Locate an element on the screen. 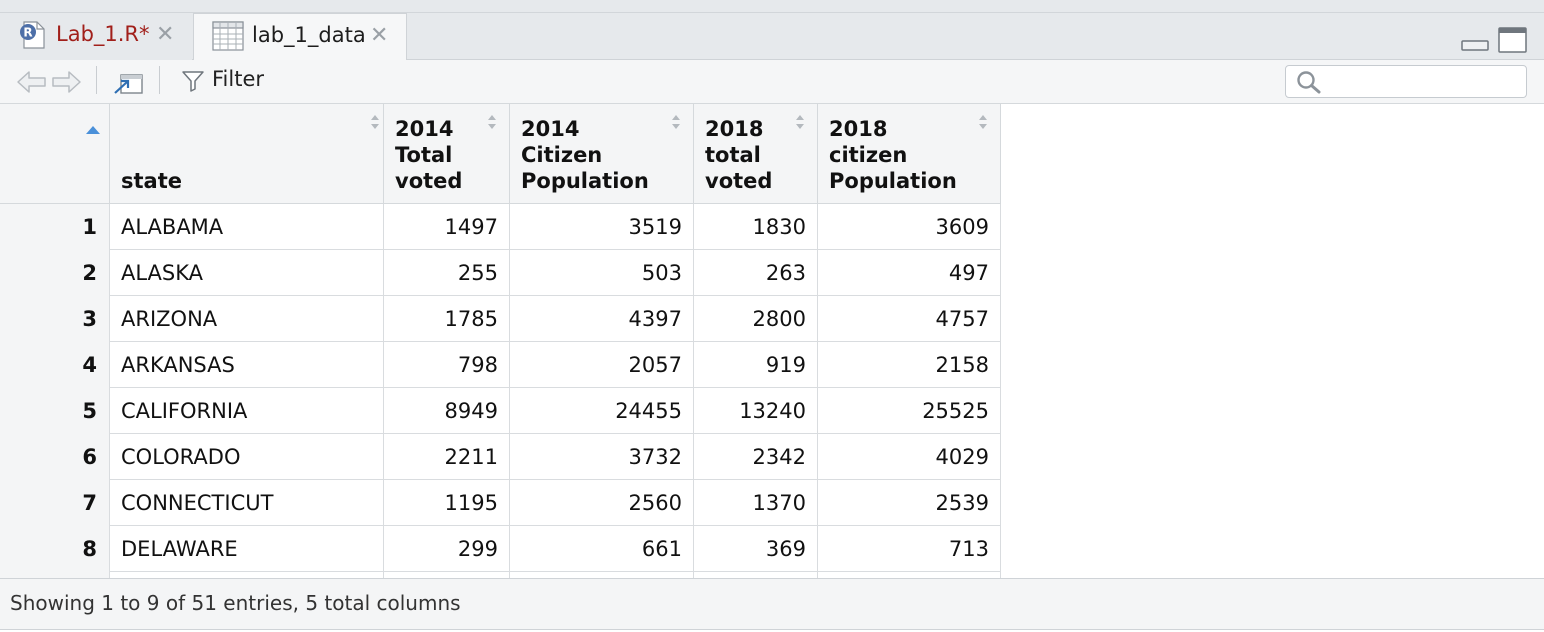 The height and width of the screenshot is (632, 1544). filter-button: Filter is located at coordinates (238, 79).